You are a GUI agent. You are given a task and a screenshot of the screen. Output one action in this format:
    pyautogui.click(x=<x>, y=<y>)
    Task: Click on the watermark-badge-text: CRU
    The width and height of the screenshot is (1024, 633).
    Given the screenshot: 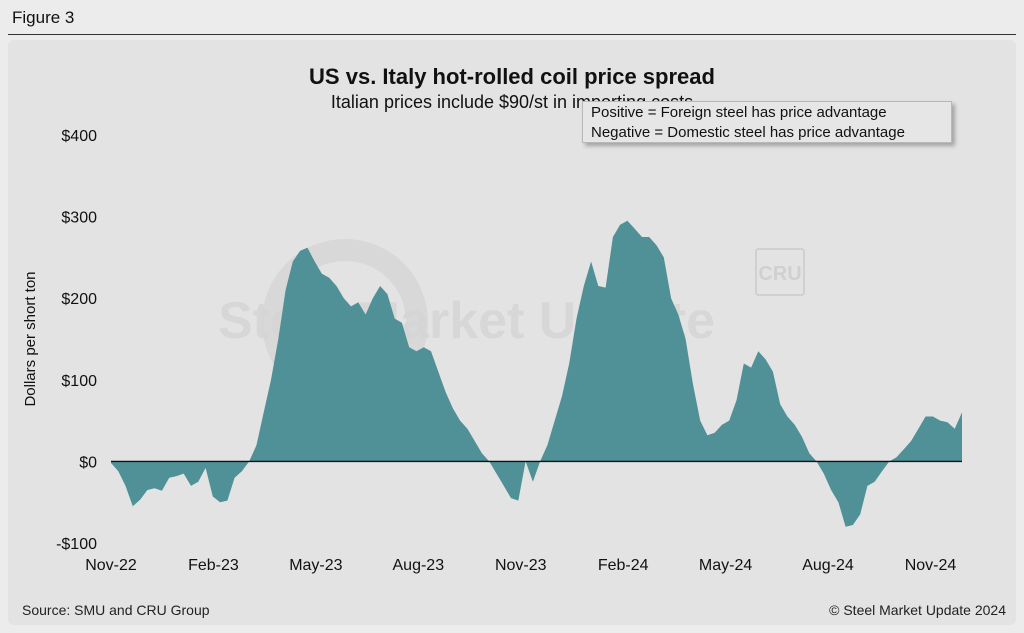 What is the action you would take?
    pyautogui.click(x=779, y=274)
    